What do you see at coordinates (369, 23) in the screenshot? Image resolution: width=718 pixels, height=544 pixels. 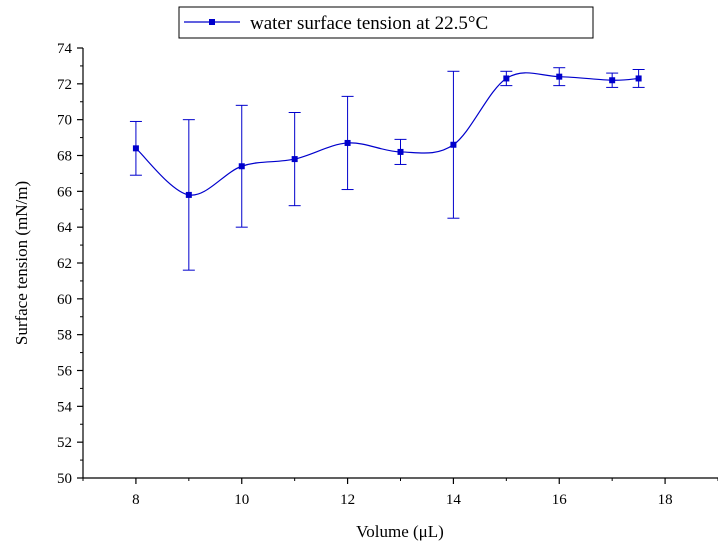 I see `legend-entry-label: water surface tension at 22.5°C` at bounding box center [369, 23].